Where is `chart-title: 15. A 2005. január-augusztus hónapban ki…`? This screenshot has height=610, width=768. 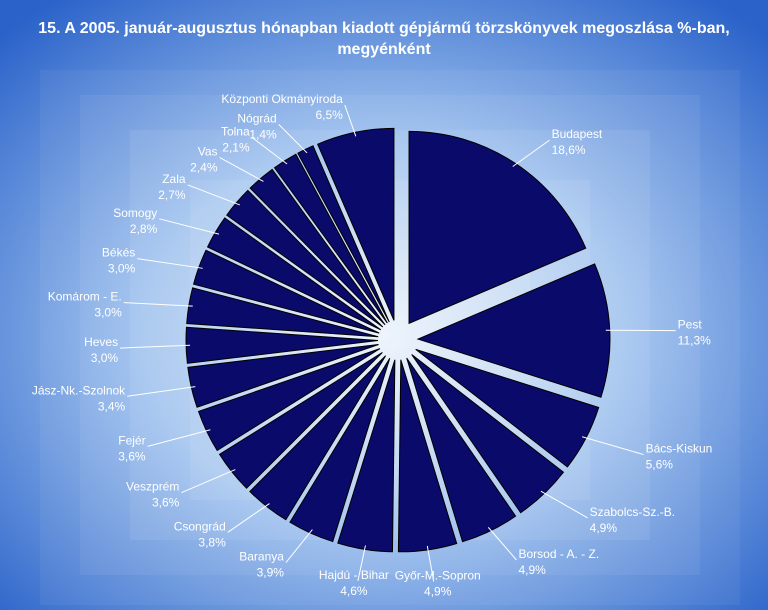
chart-title: 15. A 2005. január-augusztus hónapban ki… is located at coordinates (384, 39).